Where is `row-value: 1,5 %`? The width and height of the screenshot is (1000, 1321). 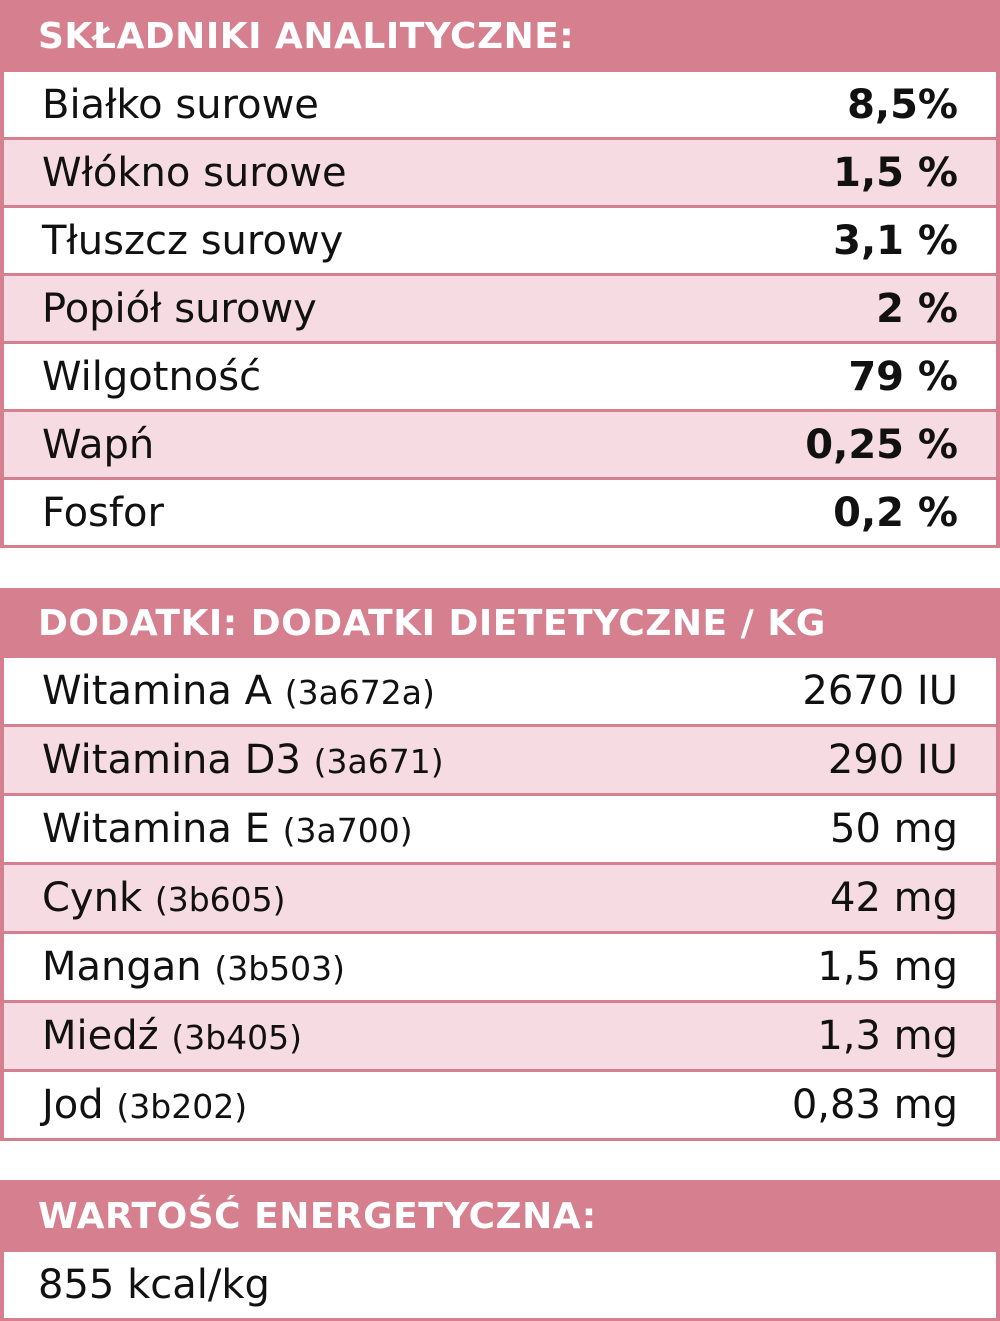 row-value: 1,5 % is located at coordinates (895, 172).